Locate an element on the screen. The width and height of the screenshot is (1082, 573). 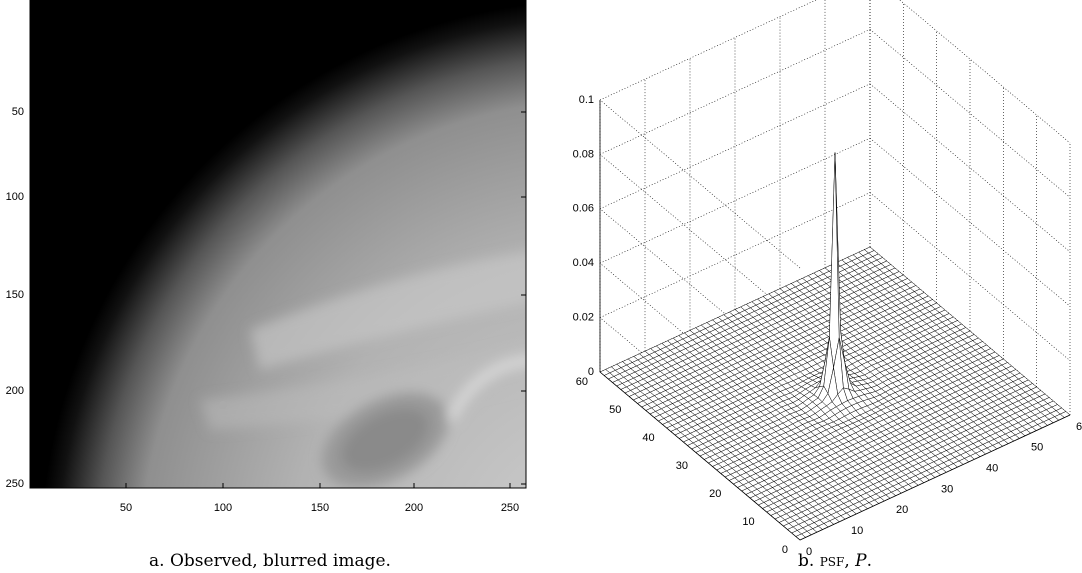
x-tick-label: 150 is located at coordinates (320, 508).